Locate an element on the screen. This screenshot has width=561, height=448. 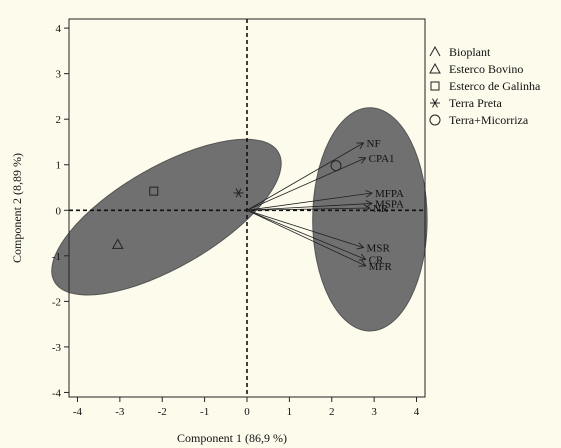
x-tick-label: 2 is located at coordinates (332, 412).